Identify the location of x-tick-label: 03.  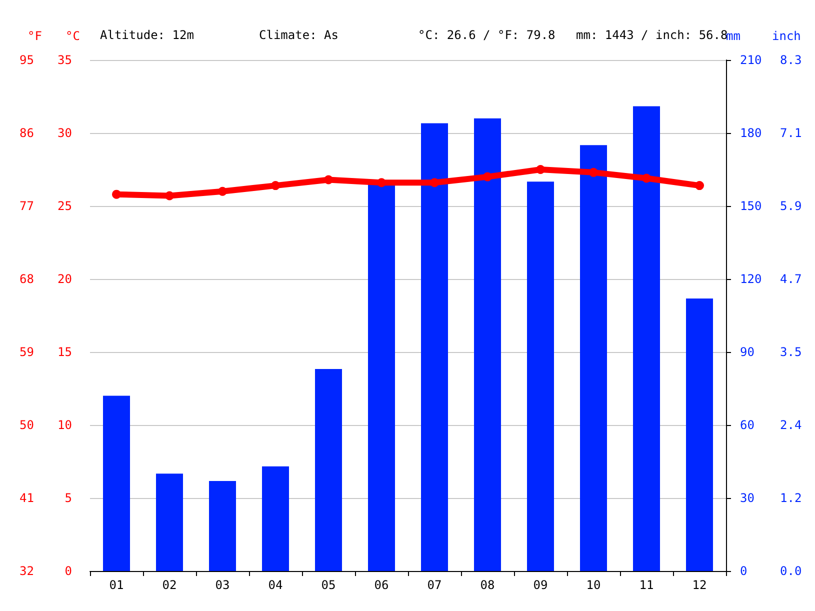
(222, 585).